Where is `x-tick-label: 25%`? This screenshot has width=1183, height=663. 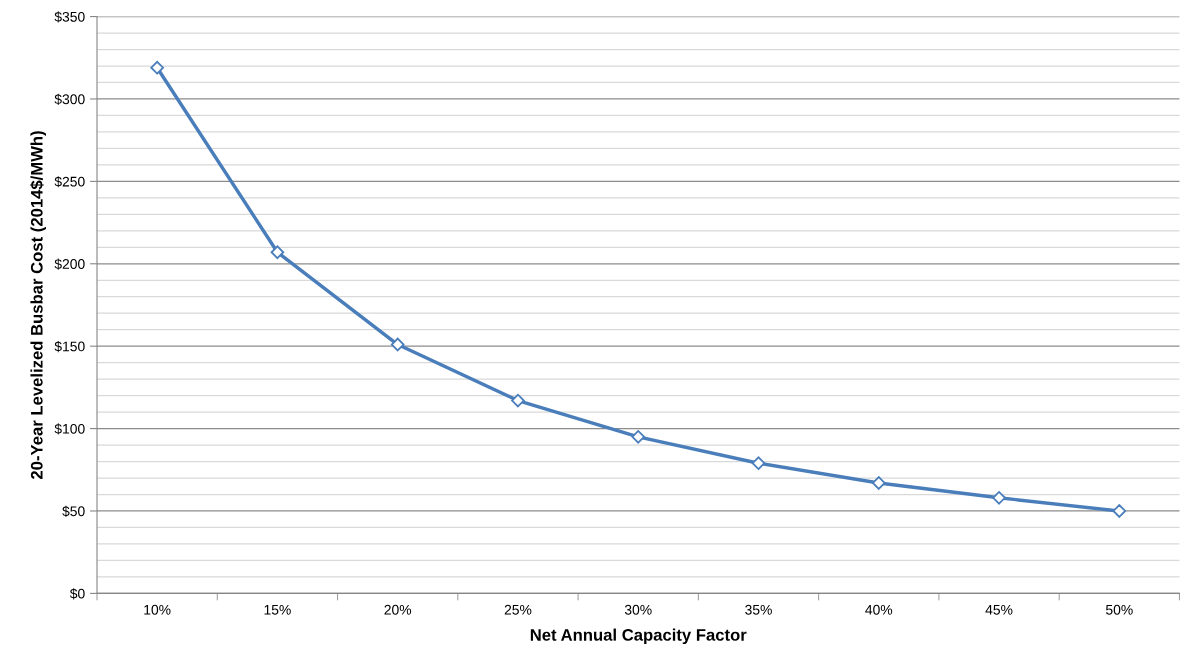 x-tick-label: 25% is located at coordinates (518, 609).